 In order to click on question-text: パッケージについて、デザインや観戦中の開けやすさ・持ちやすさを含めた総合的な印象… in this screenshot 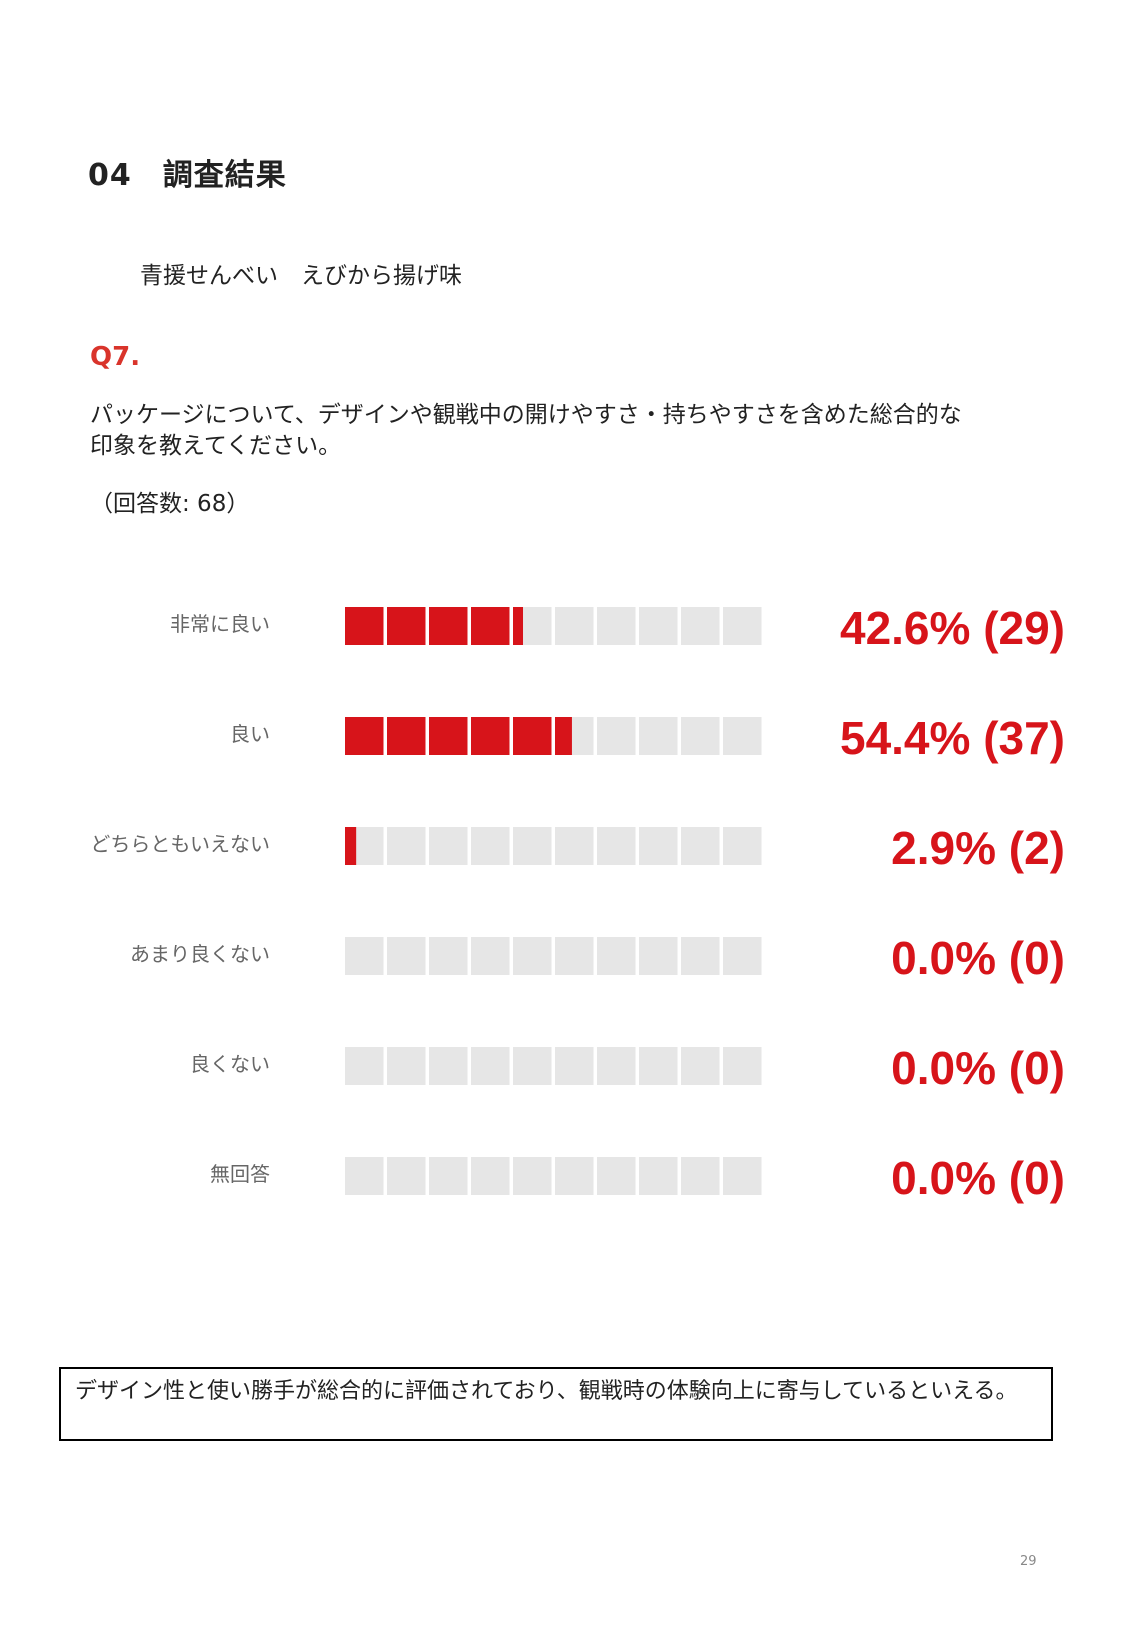, I will do `click(526, 430)`.